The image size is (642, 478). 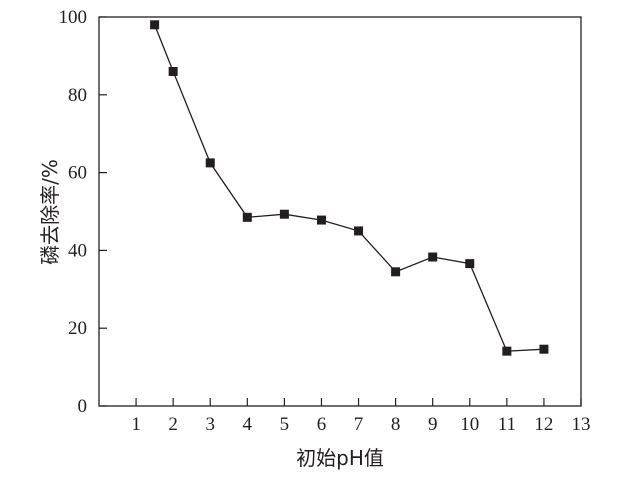 I want to click on x-tick-label-5: 5, so click(x=285, y=424).